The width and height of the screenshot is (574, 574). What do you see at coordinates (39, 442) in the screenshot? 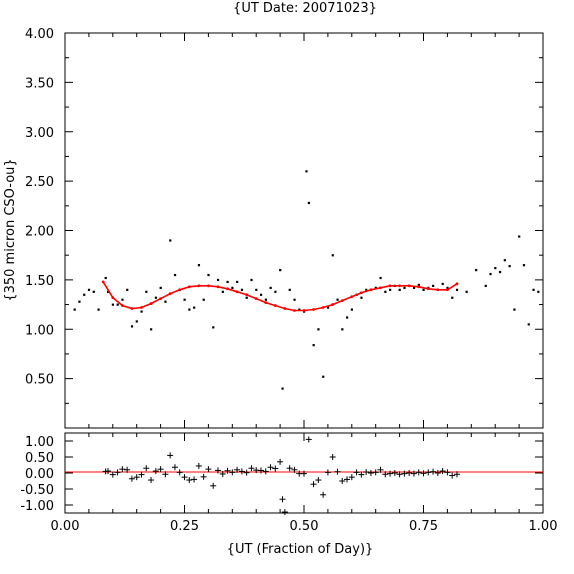
I see `res-y-tick-label: 1.00` at bounding box center [39, 442].